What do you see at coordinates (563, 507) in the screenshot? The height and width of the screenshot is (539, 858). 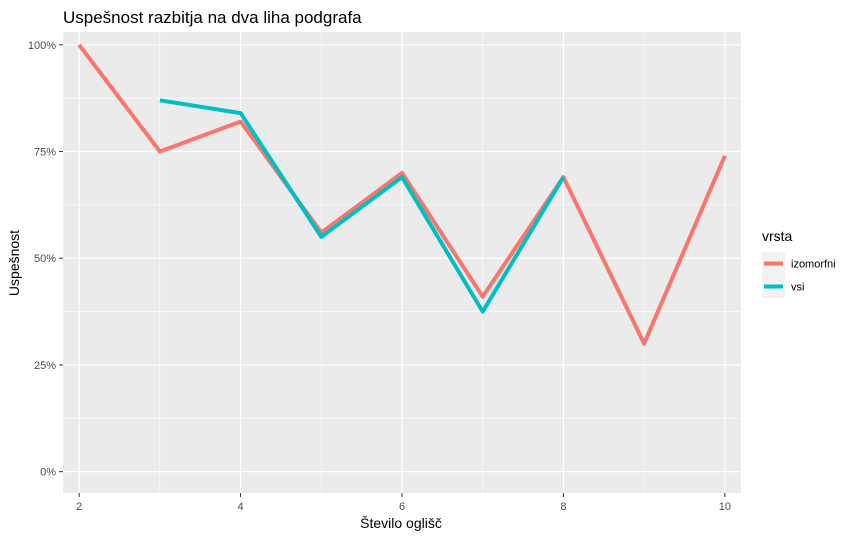 I see `x-tick-label: 8` at bounding box center [563, 507].